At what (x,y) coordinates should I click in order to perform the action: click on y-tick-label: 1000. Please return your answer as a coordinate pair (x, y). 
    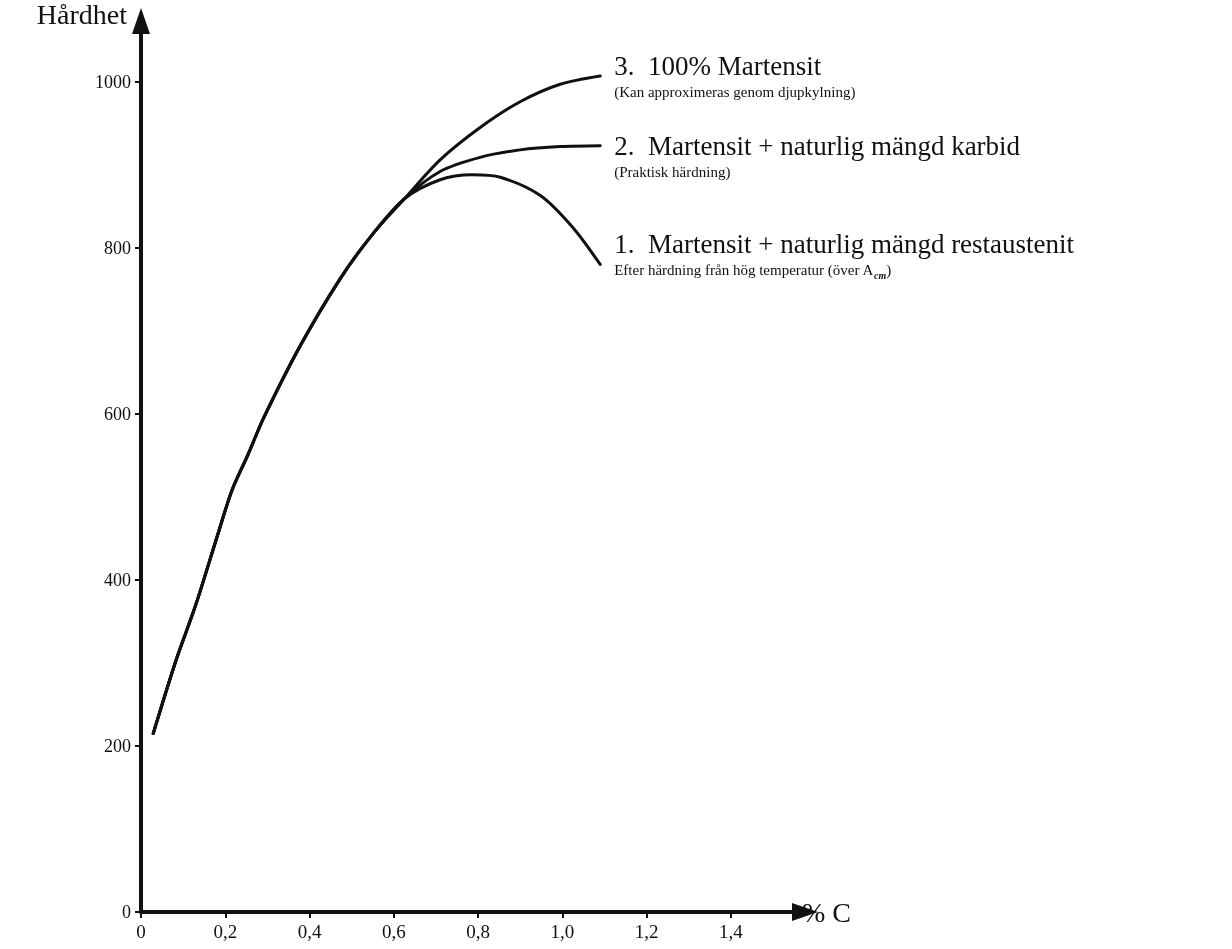
    Looking at the image, I should click on (113, 81).